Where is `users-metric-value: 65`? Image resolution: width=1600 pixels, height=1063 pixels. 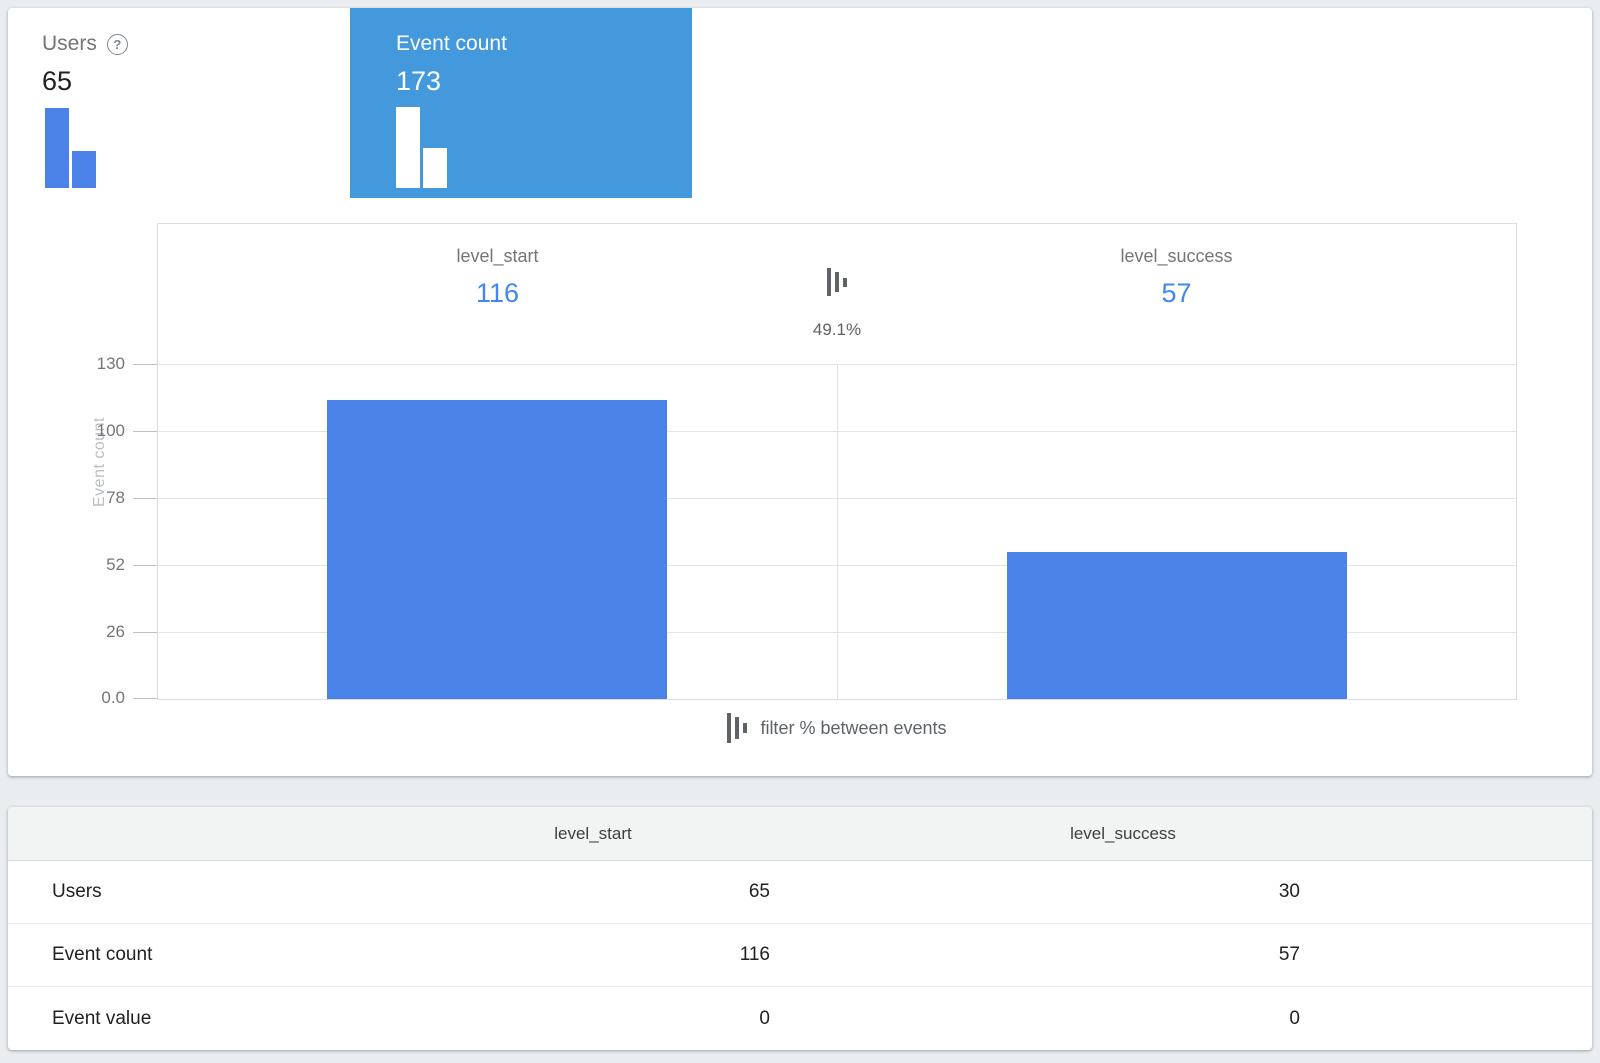 users-metric-value: 65 is located at coordinates (57, 81).